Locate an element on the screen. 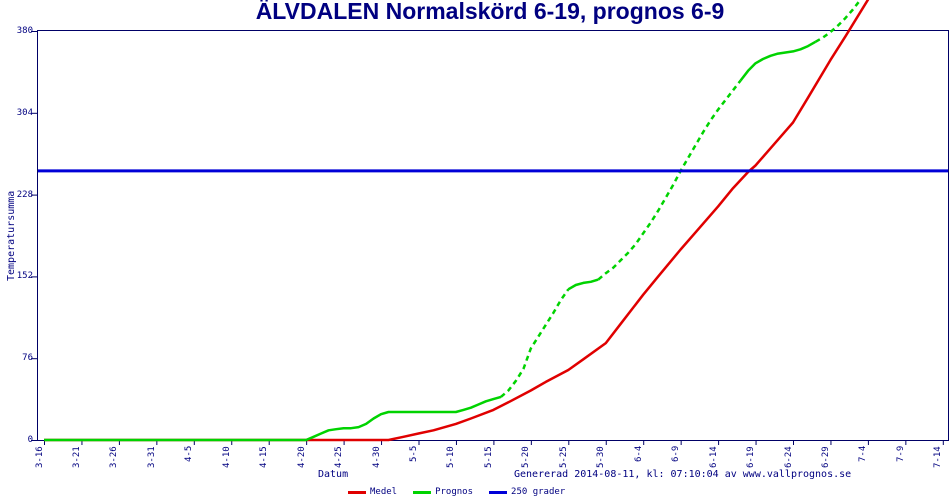  legend-label-medel: Medel is located at coordinates (384, 492).